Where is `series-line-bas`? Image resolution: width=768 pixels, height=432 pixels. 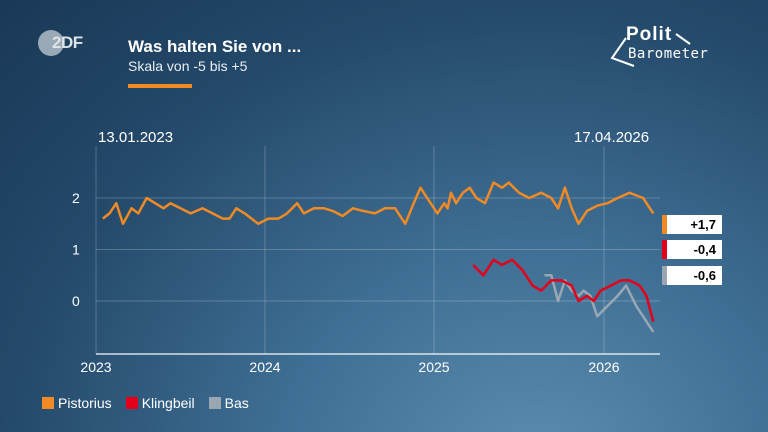
series-line-bas is located at coordinates (599, 303).